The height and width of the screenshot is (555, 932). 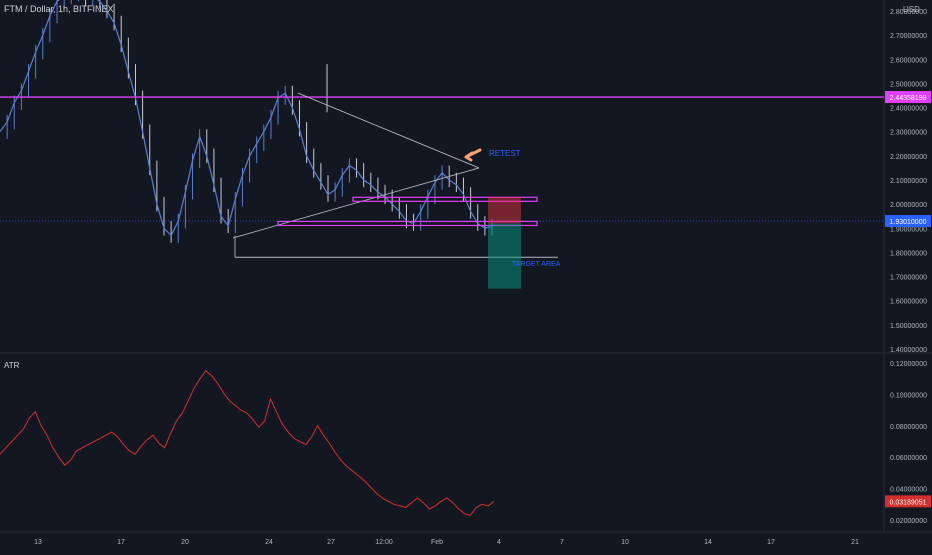 I want to click on price-tick-label: 2.80000000, so click(x=908, y=12).